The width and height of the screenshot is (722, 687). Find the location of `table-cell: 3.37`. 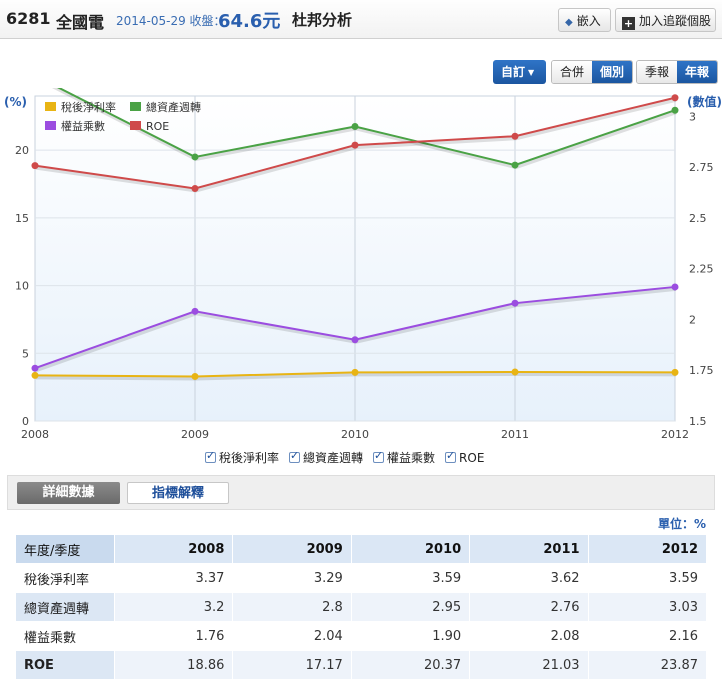

table-cell: 3.37 is located at coordinates (173, 578).